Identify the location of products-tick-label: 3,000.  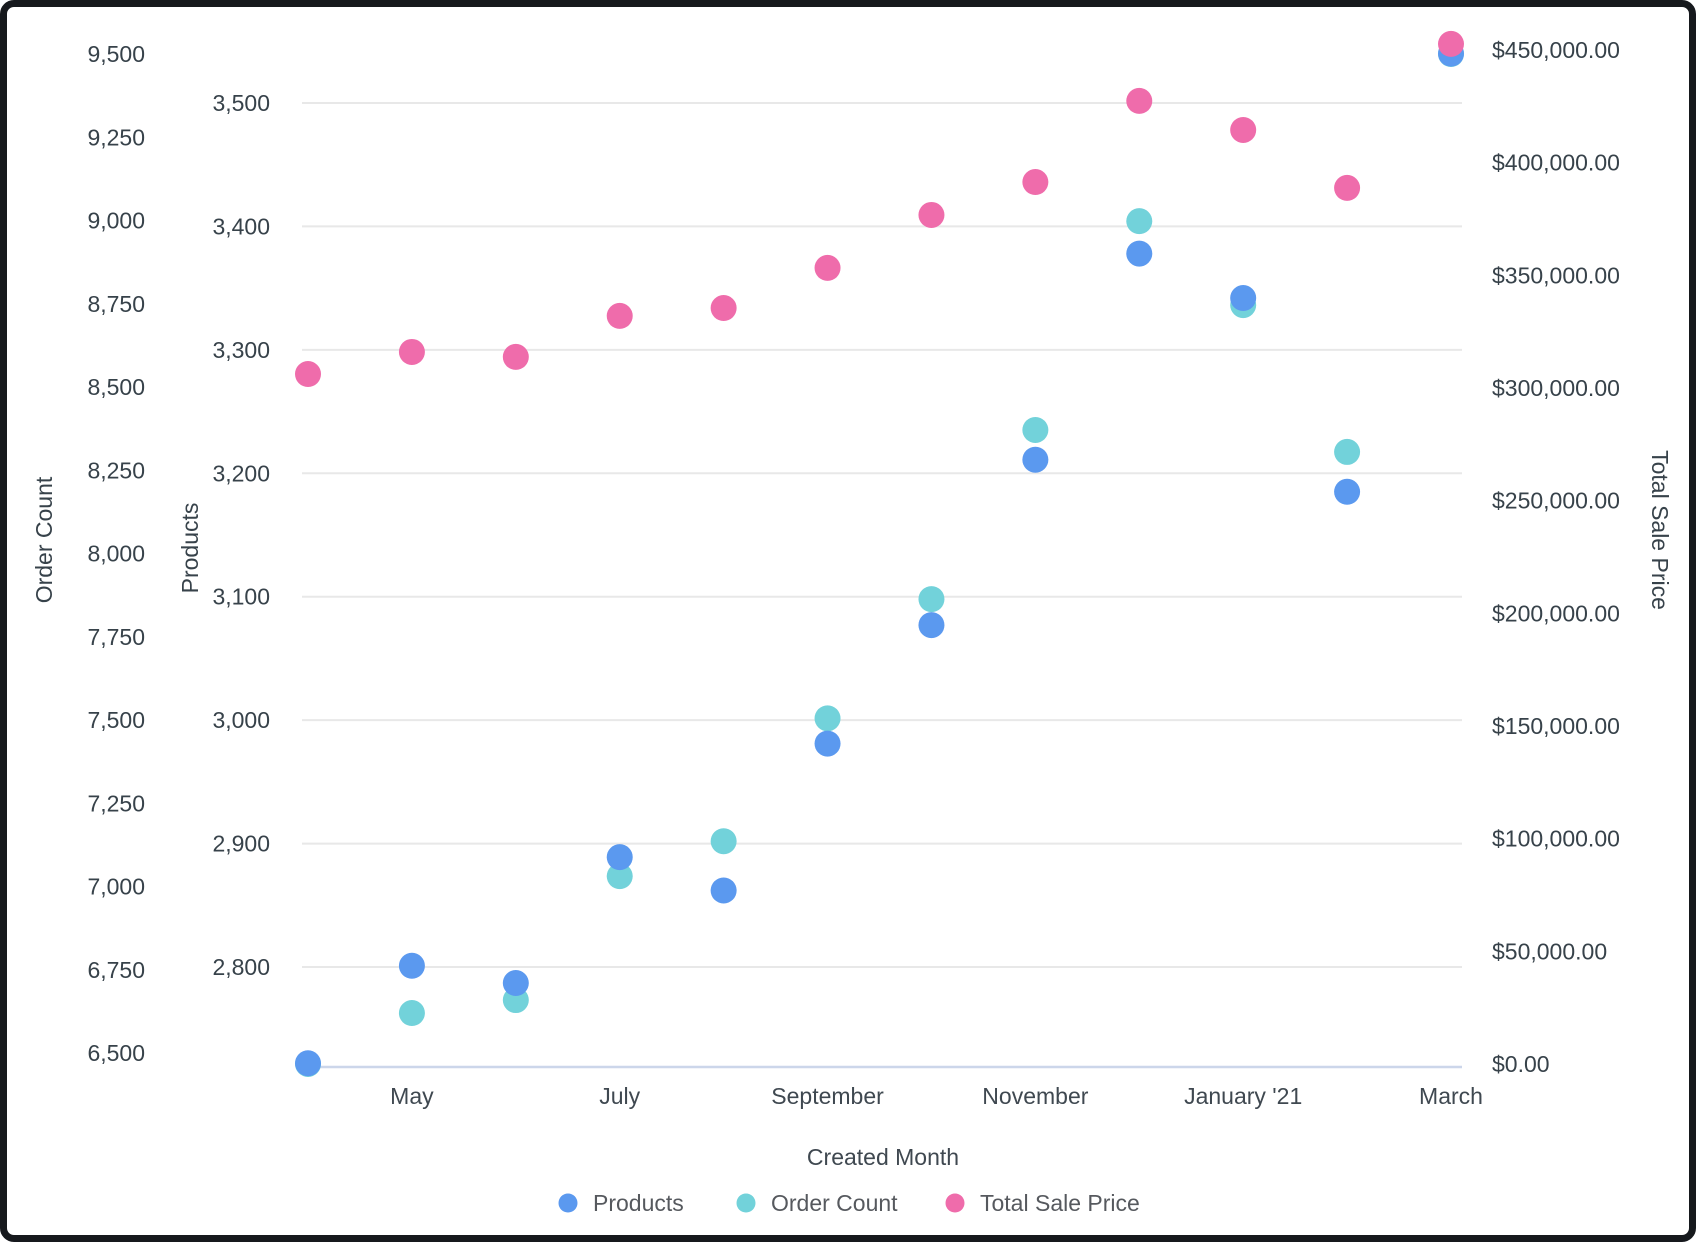
(241, 720).